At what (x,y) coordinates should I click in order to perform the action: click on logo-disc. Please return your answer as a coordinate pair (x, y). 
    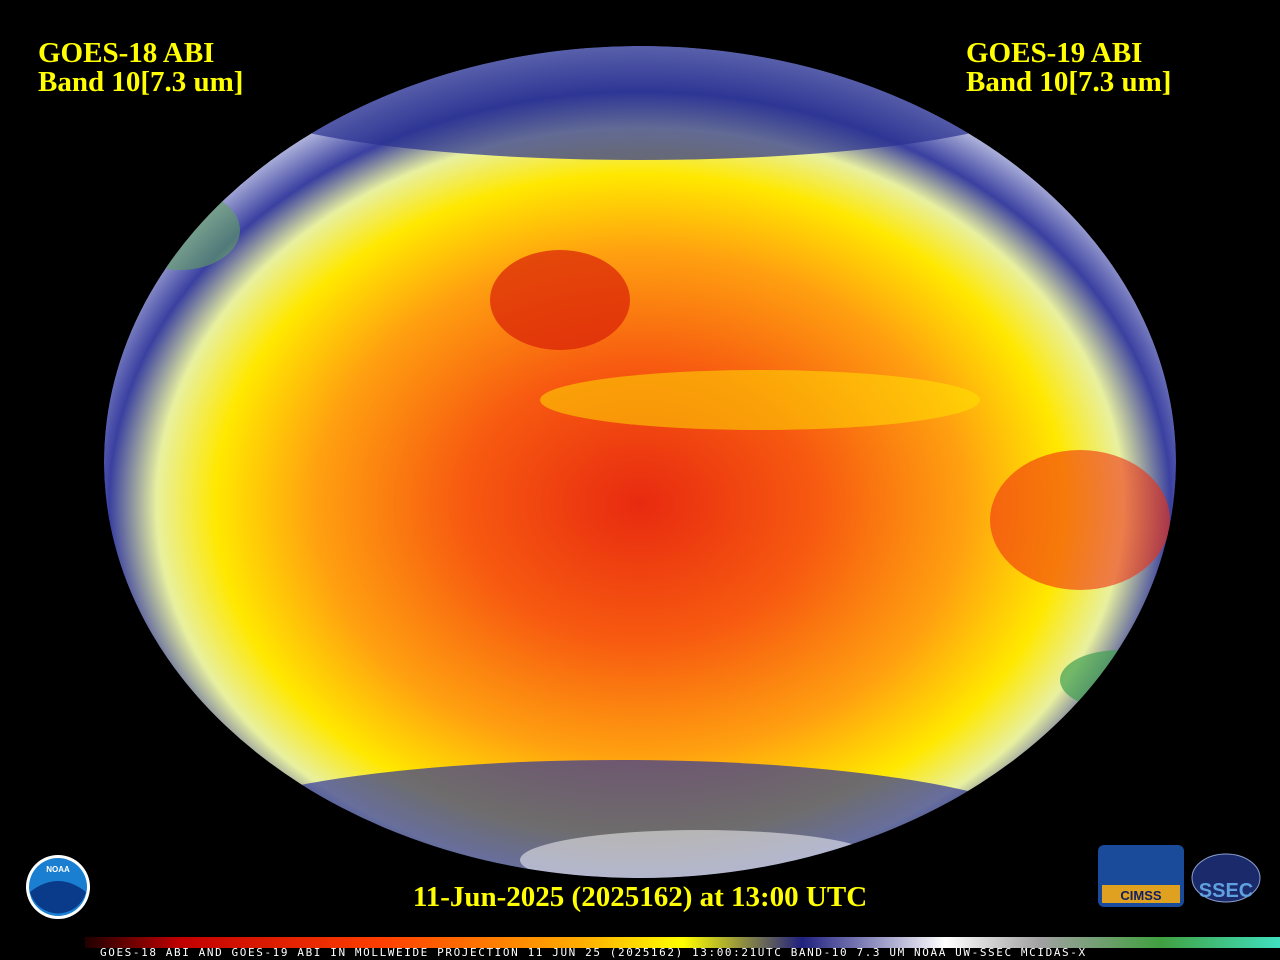
    Looking at the image, I should click on (1226, 878).